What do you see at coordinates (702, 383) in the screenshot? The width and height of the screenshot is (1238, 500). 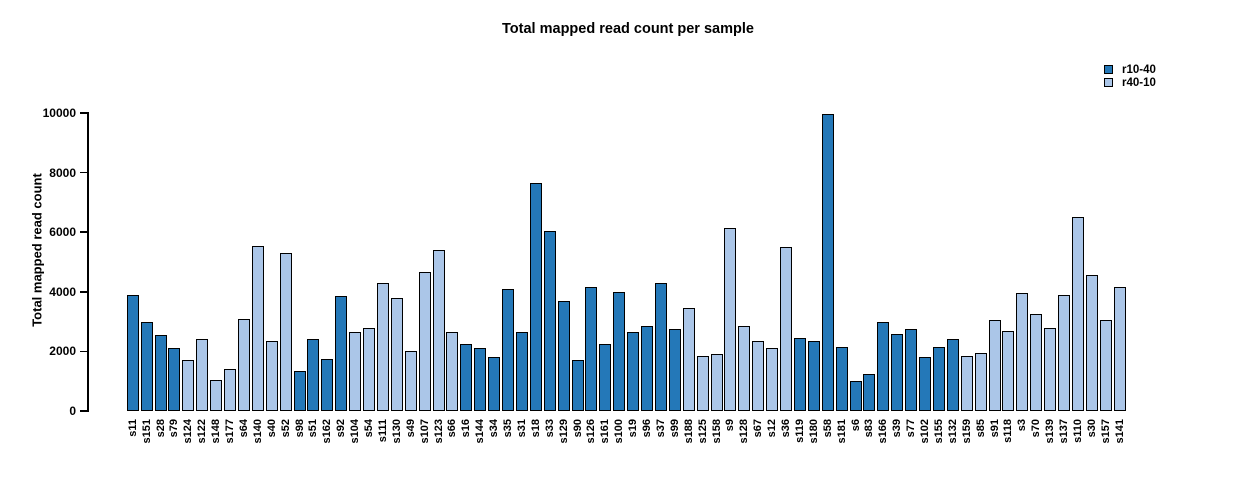 I see `bar-s125` at bounding box center [702, 383].